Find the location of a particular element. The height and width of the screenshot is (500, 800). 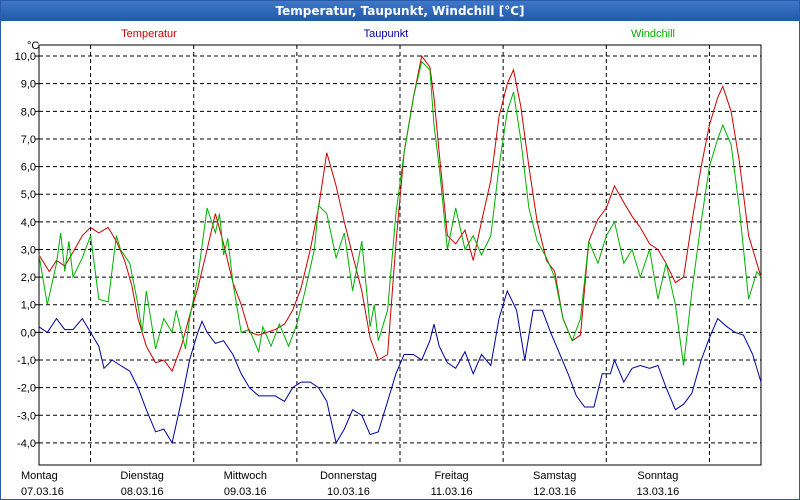

y-tick-label: 5,0 is located at coordinates (28, 195).